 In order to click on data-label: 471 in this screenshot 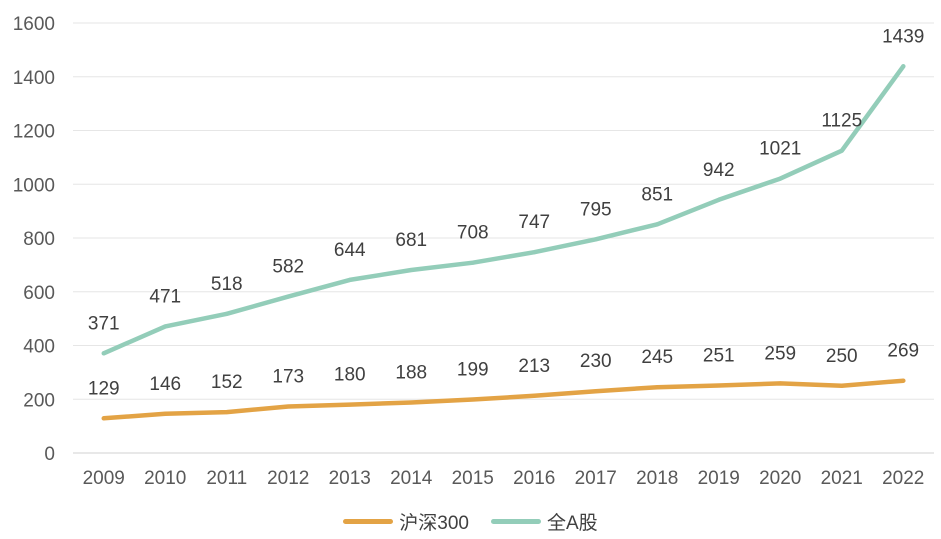, I will do `click(165, 296)`.